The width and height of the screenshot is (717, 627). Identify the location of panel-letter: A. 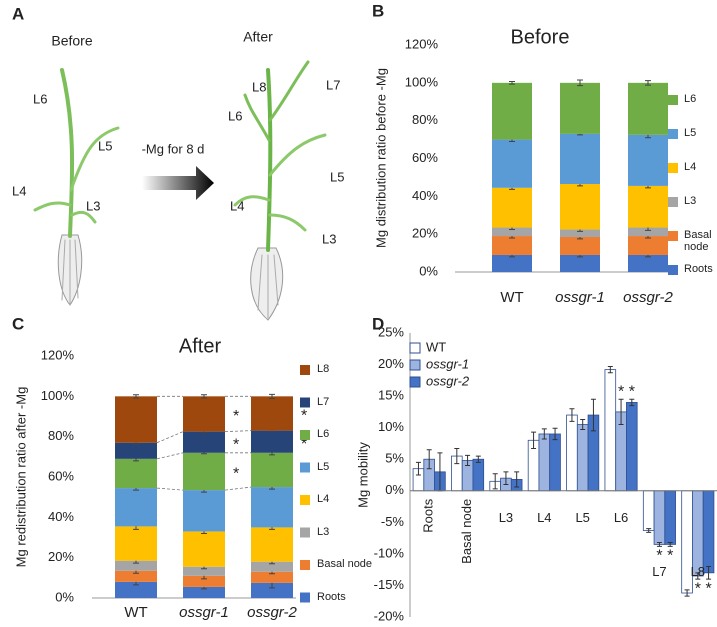
(18, 13).